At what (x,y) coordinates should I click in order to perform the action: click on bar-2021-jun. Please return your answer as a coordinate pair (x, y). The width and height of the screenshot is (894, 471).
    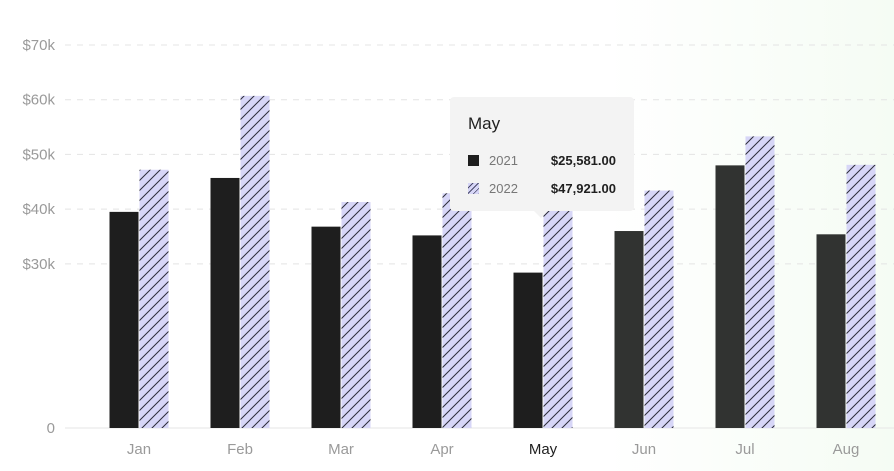
    Looking at the image, I should click on (629, 329).